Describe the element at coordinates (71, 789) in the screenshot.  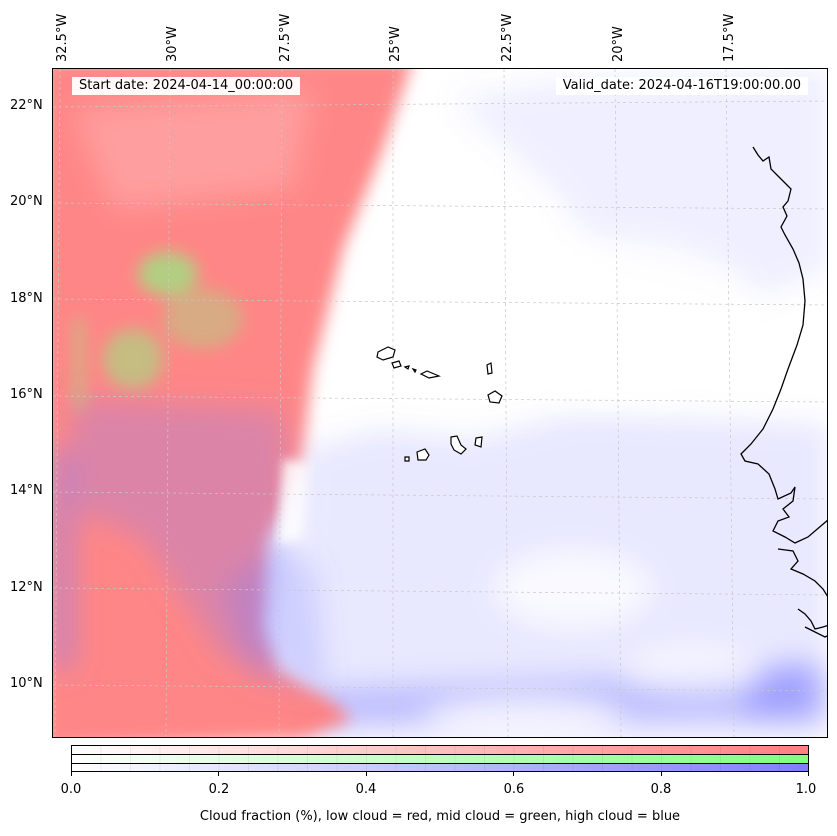
I see `colorbar-tick-label: 0.0` at that location.